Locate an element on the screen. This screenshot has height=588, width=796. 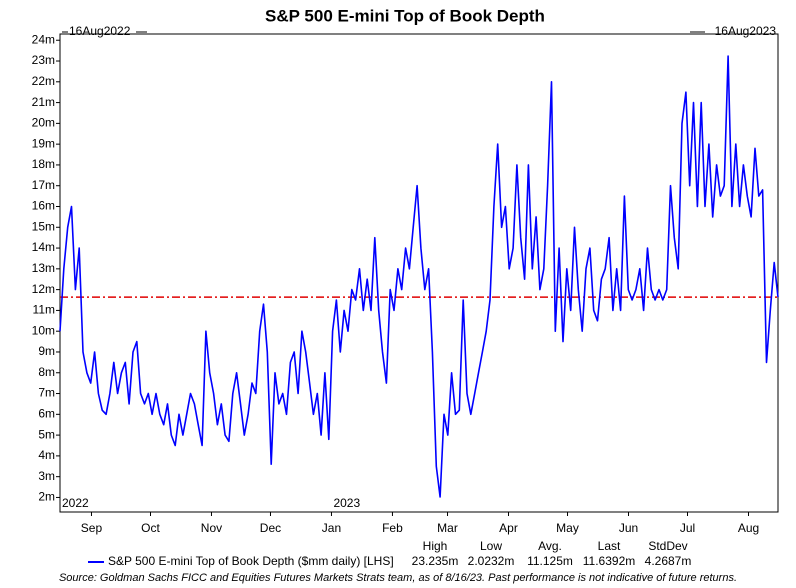
y-tick-label: 4m is located at coordinates (46, 455).